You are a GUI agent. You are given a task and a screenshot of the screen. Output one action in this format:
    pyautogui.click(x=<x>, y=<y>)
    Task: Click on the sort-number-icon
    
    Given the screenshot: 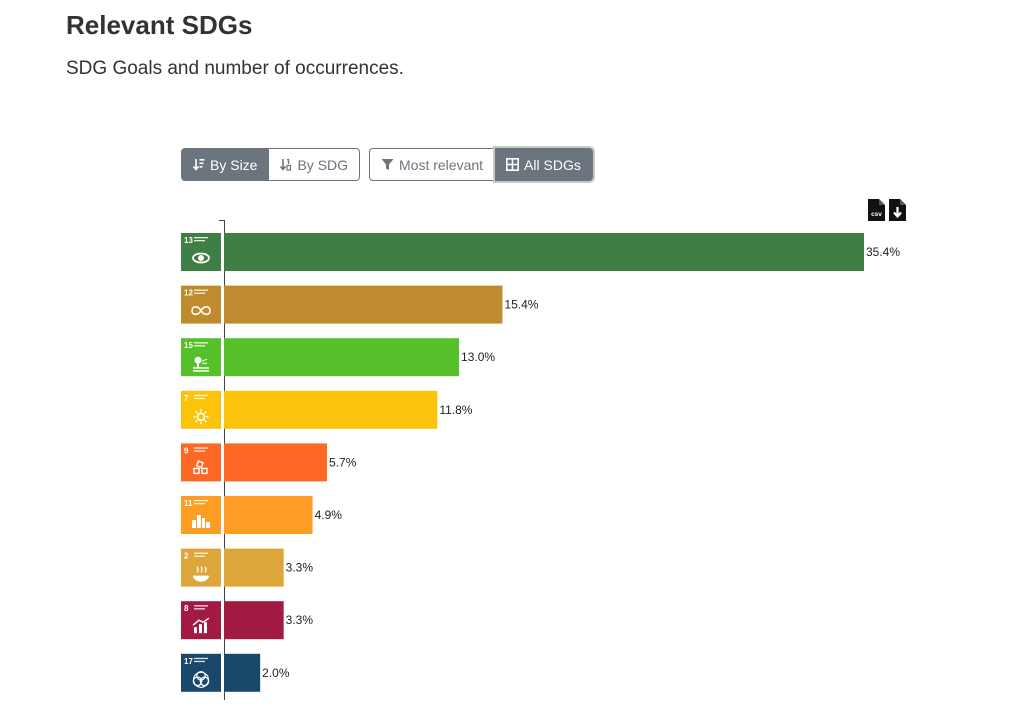 What is the action you would take?
    pyautogui.click(x=286, y=164)
    